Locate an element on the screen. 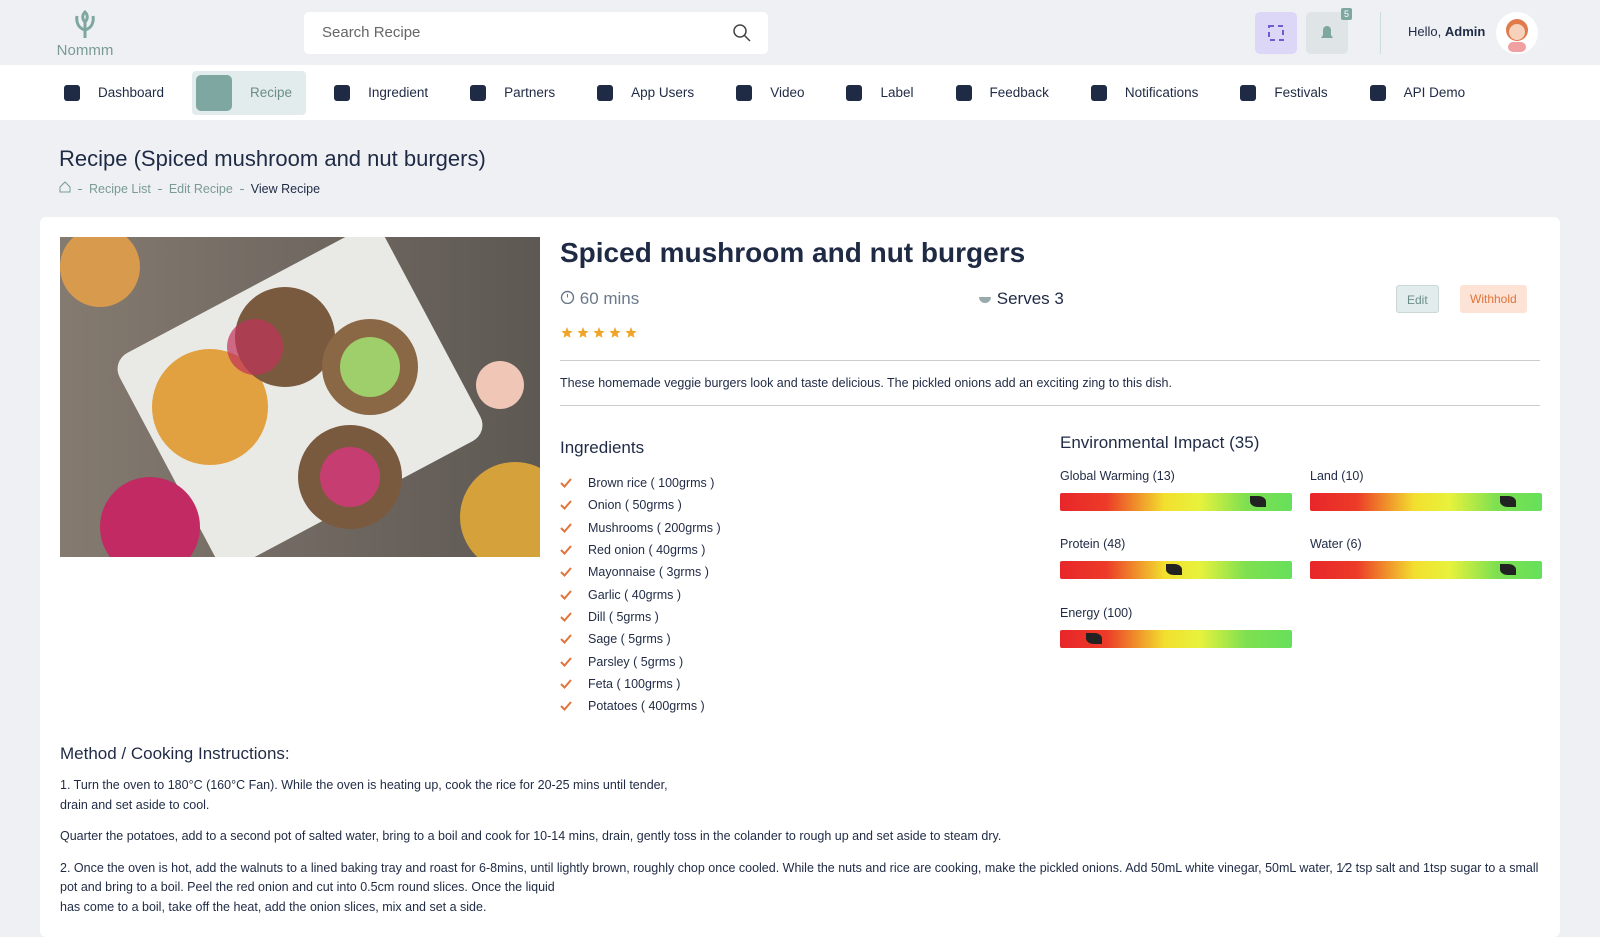 This screenshot has width=1600, height=937. search-box: Search Recipe is located at coordinates (536, 33).